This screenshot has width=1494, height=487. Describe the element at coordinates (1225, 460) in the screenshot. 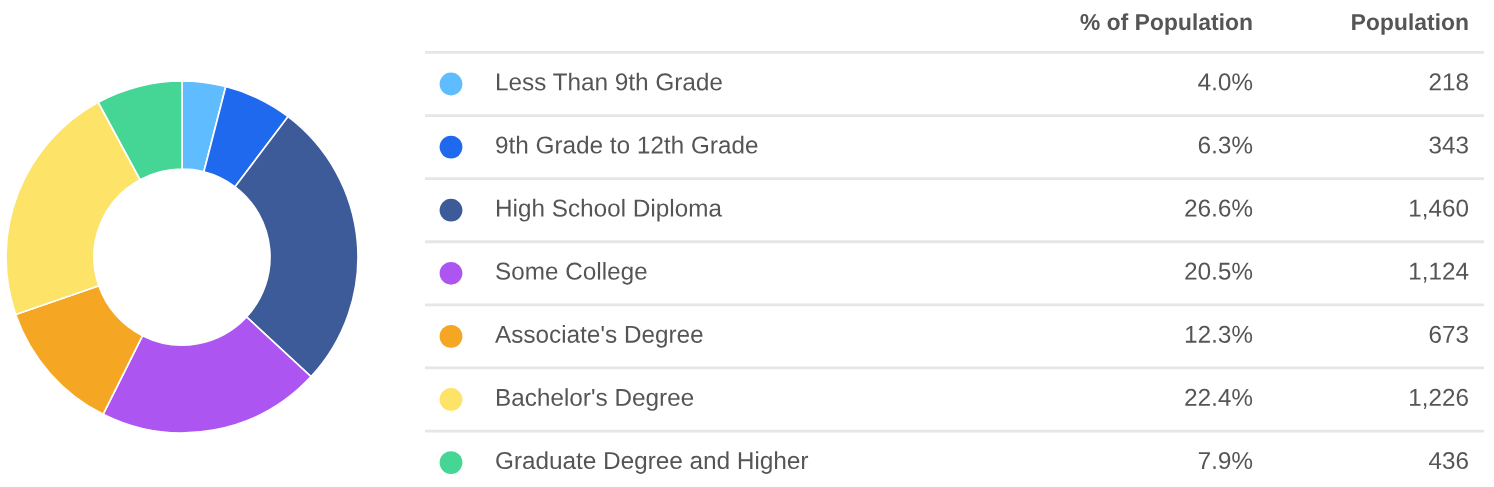

I see `data-label: 7.9%` at that location.